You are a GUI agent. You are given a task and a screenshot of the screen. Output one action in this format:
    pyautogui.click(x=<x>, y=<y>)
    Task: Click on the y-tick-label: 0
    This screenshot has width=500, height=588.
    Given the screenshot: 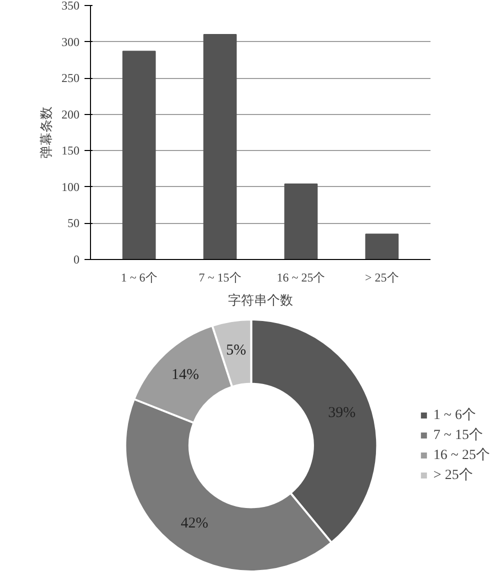 What is the action you would take?
    pyautogui.click(x=77, y=259)
    